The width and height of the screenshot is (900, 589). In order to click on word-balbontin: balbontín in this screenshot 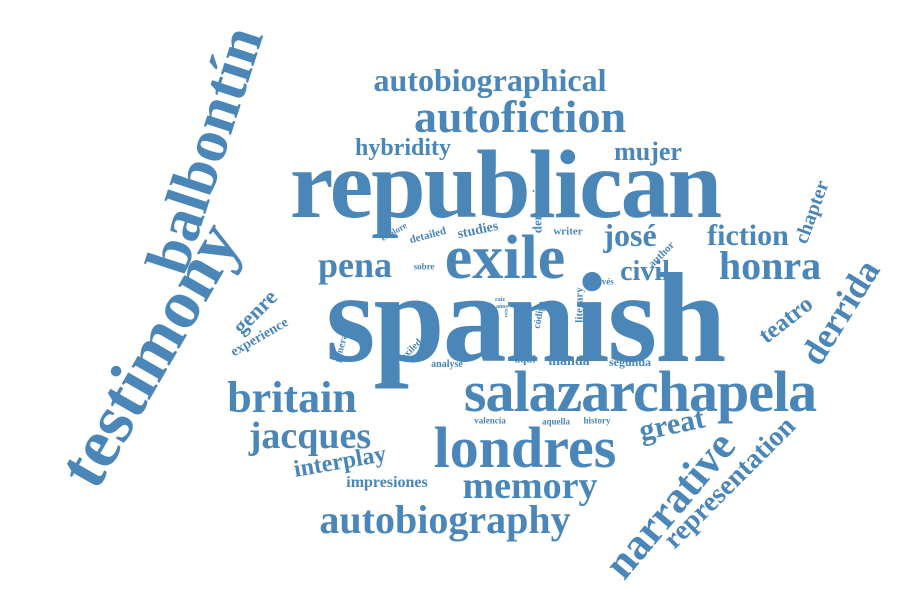, I will do `click(205, 150)`.